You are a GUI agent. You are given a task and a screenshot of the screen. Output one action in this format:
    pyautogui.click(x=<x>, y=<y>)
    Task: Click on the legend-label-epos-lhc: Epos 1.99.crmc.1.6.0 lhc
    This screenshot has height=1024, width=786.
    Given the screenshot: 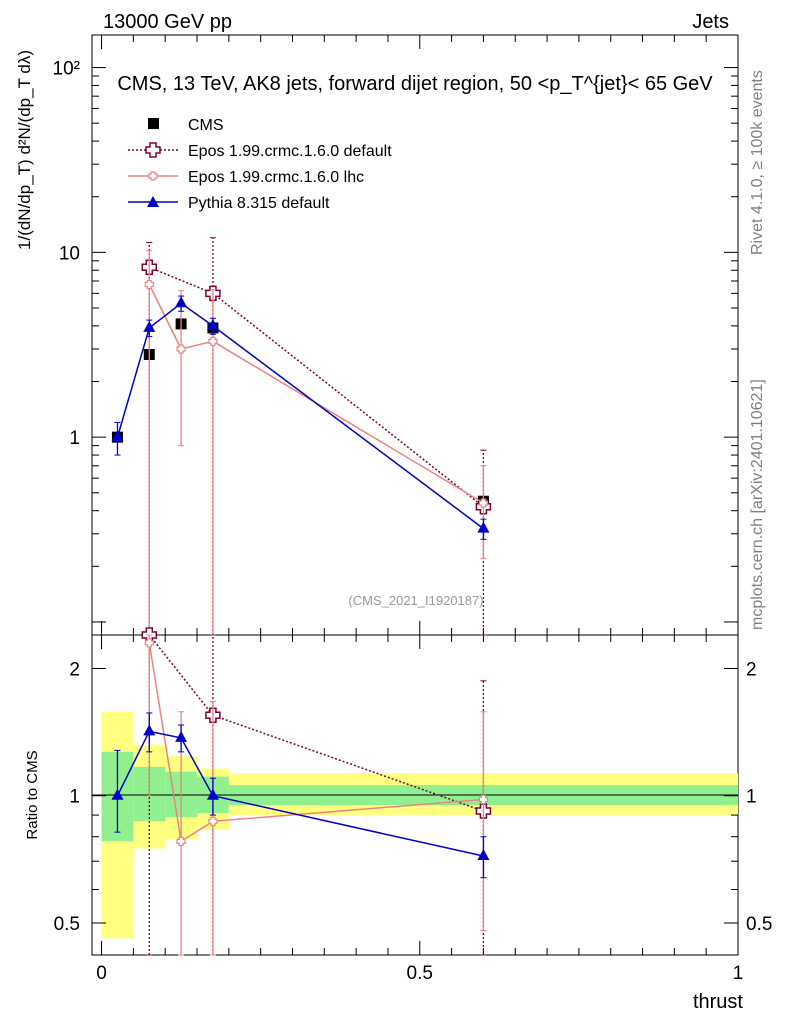 What is the action you would take?
    pyautogui.click(x=276, y=177)
    